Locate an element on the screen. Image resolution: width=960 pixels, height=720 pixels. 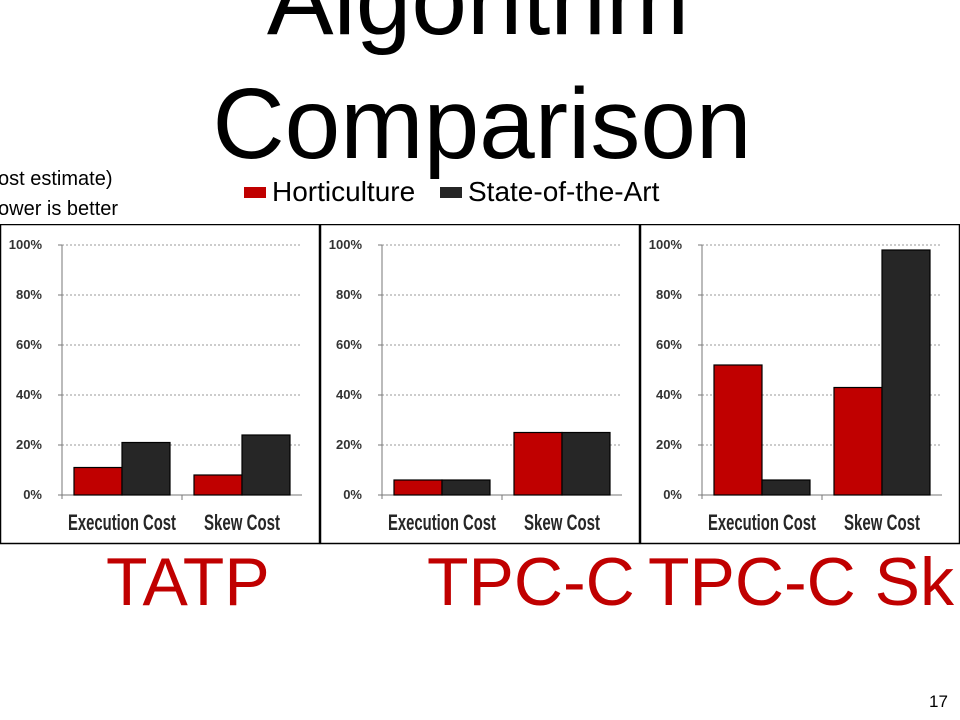
y-axis-note-line-2: ower is better is located at coordinates (59, 209).